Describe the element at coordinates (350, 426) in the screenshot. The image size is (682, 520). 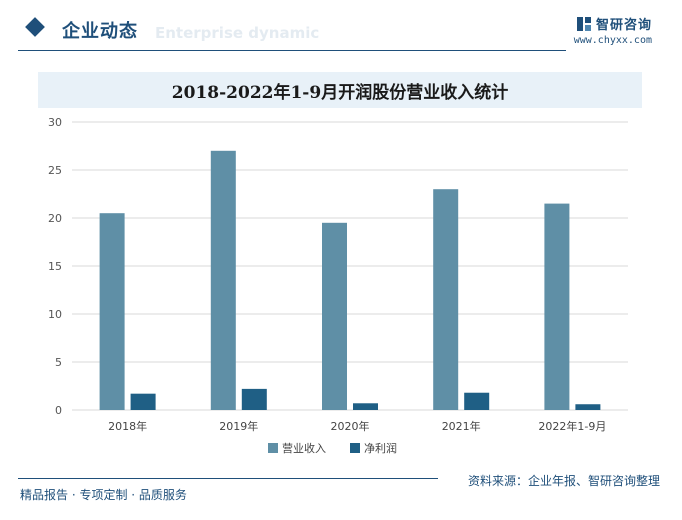
I see `x-tick-label: 2020年` at that location.